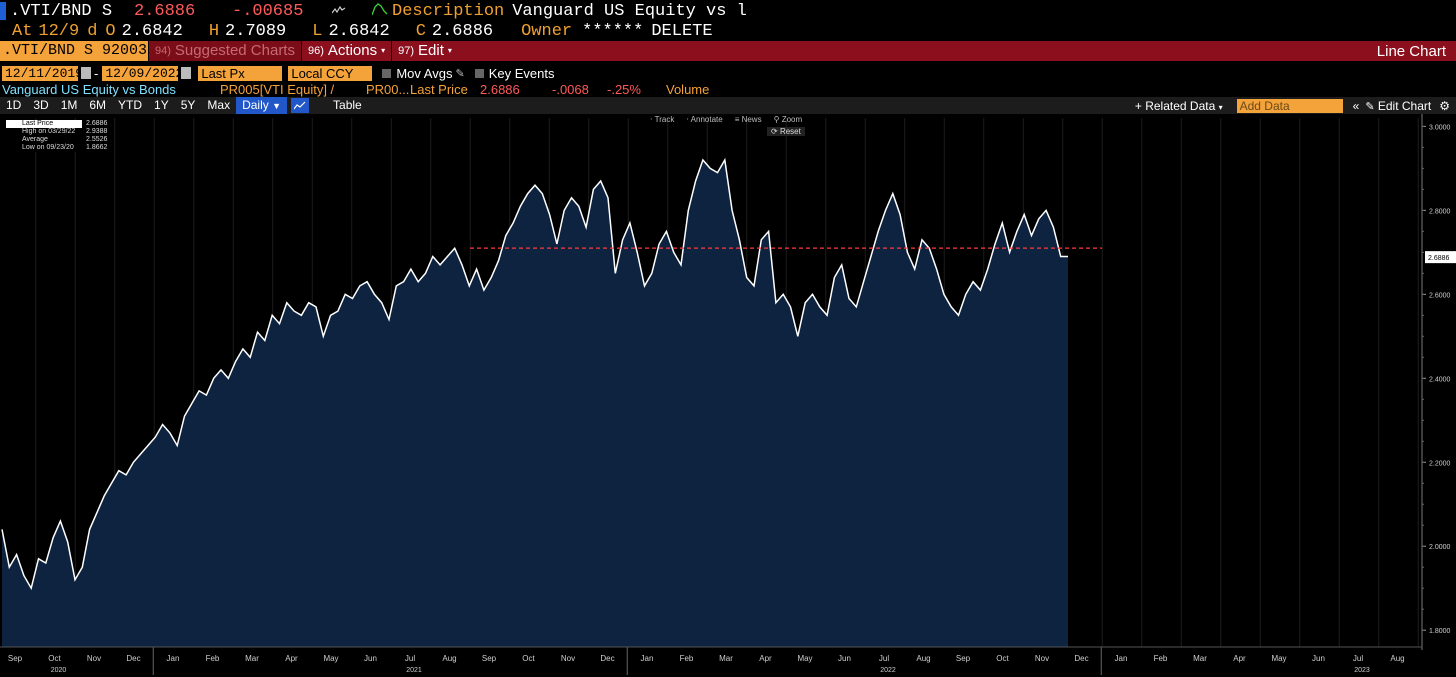  I want to click on range-ytd: YTD, so click(130, 105).